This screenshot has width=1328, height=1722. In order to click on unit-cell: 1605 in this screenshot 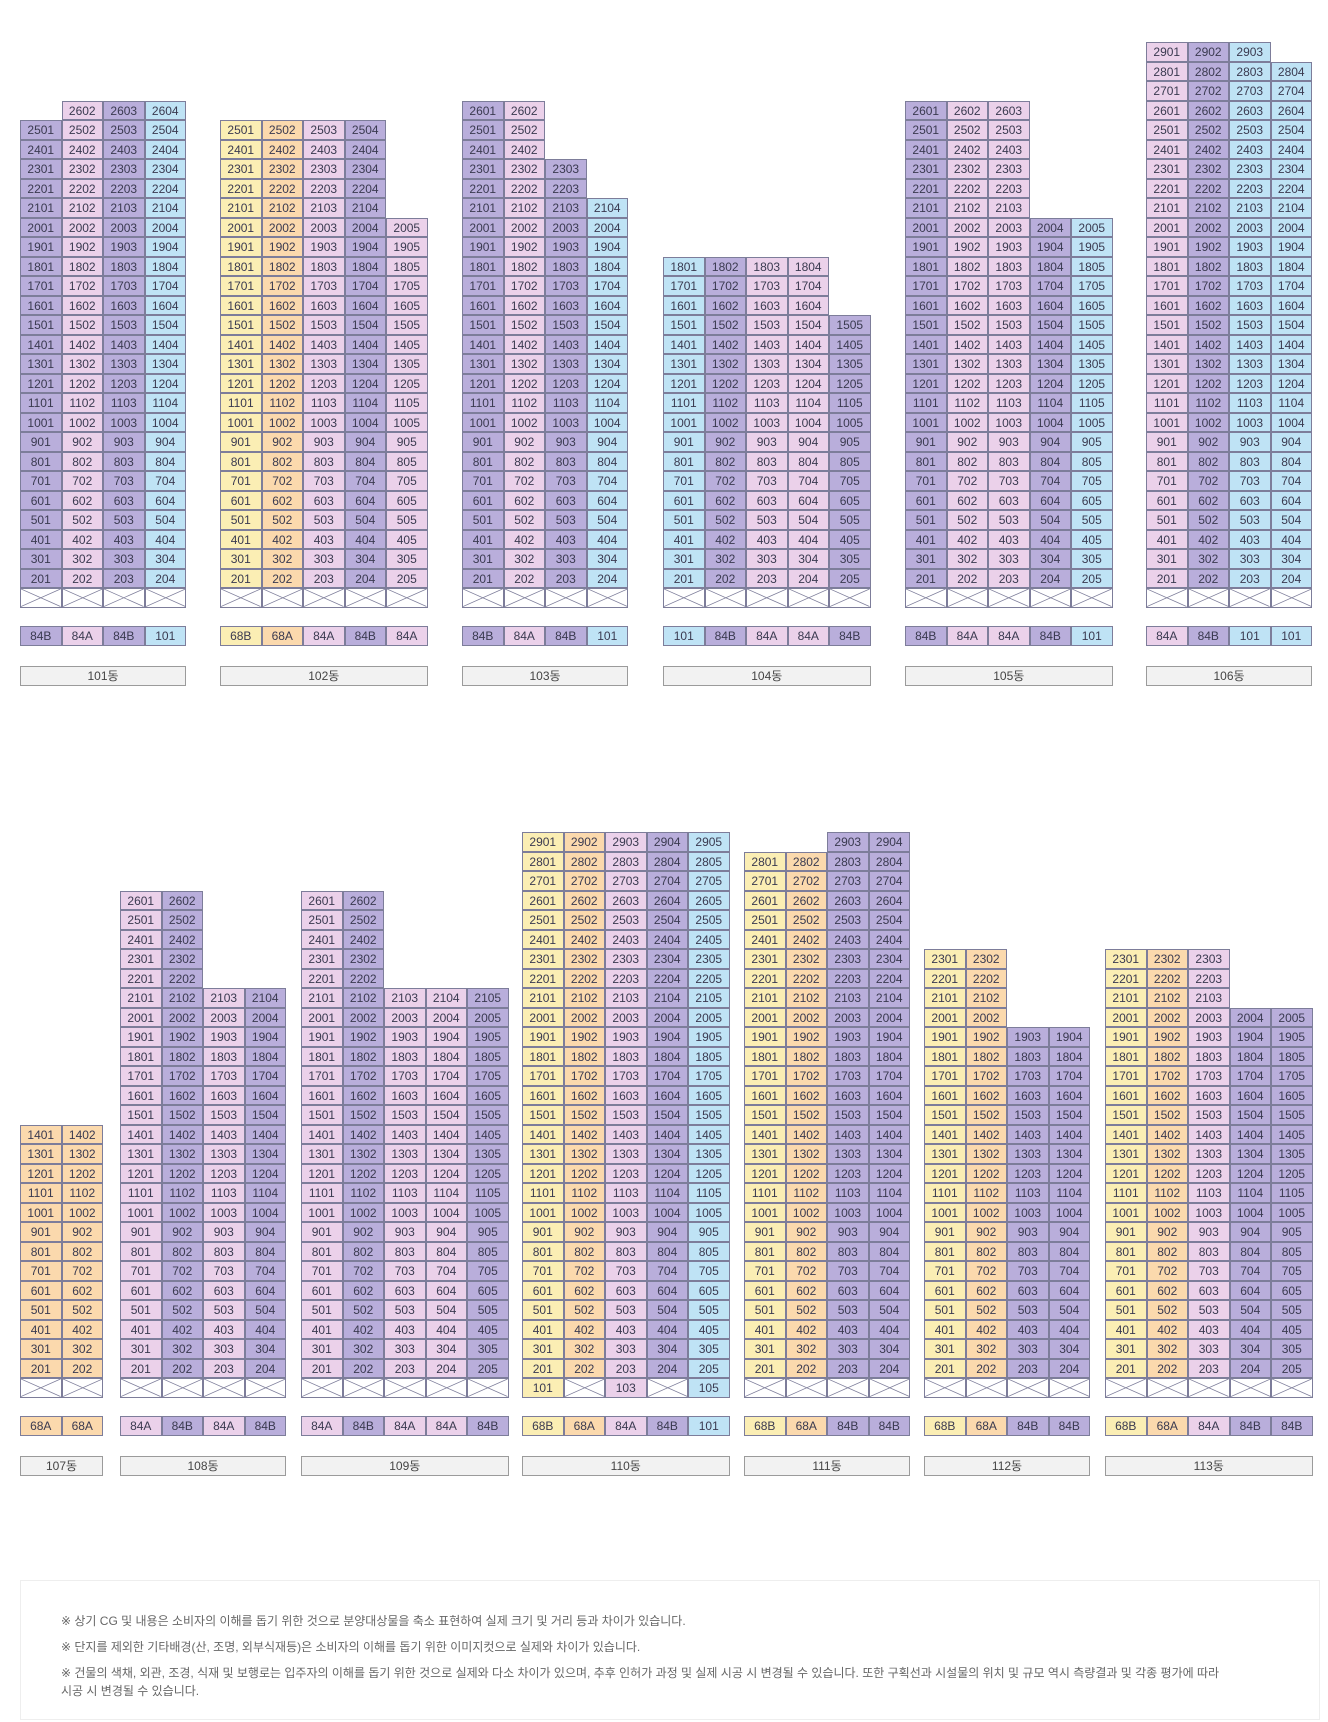, I will do `click(1292, 1095)`.